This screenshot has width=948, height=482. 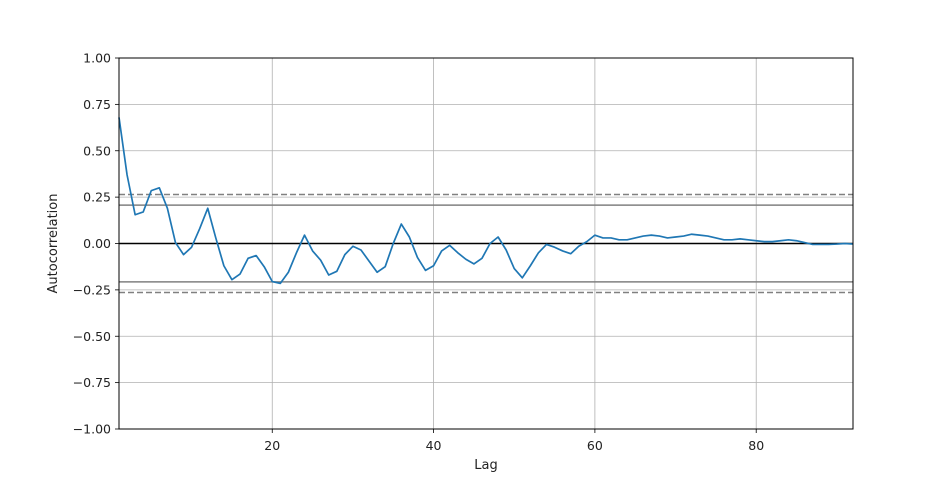 What do you see at coordinates (97, 197) in the screenshot?
I see `y-tick-label: 0.25` at bounding box center [97, 197].